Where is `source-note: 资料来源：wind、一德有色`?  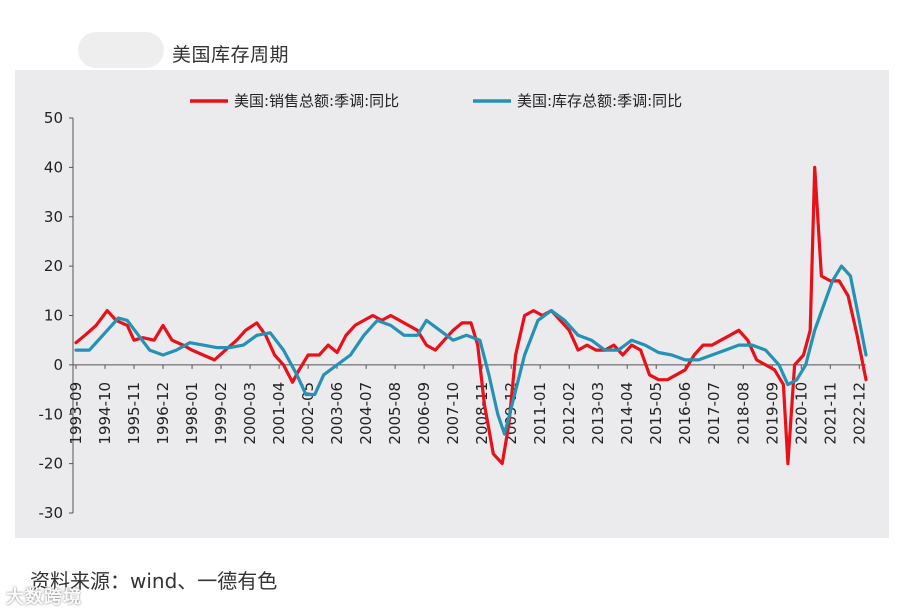
source-note: 资料来源：wind、一德有色 is located at coordinates (154, 581).